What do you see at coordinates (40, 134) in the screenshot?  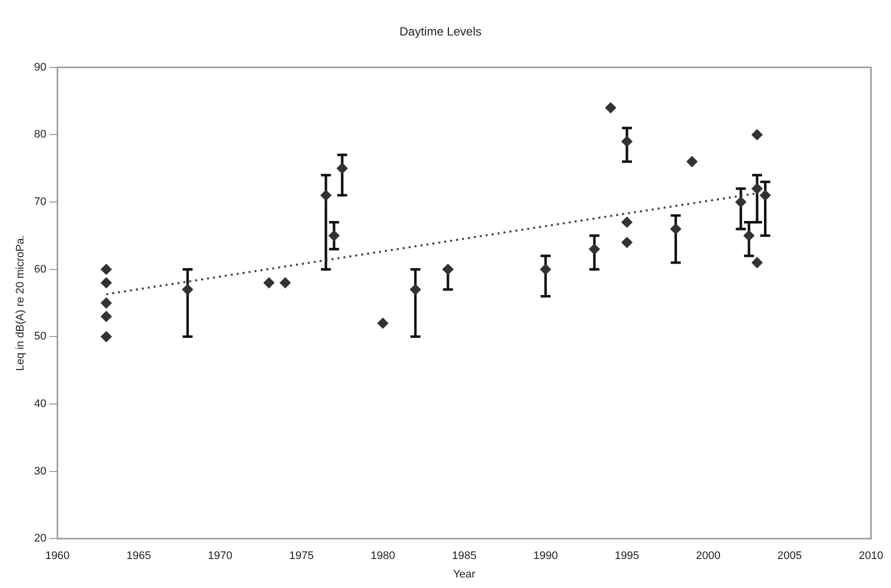 I see `y-tick-label: 80` at bounding box center [40, 134].